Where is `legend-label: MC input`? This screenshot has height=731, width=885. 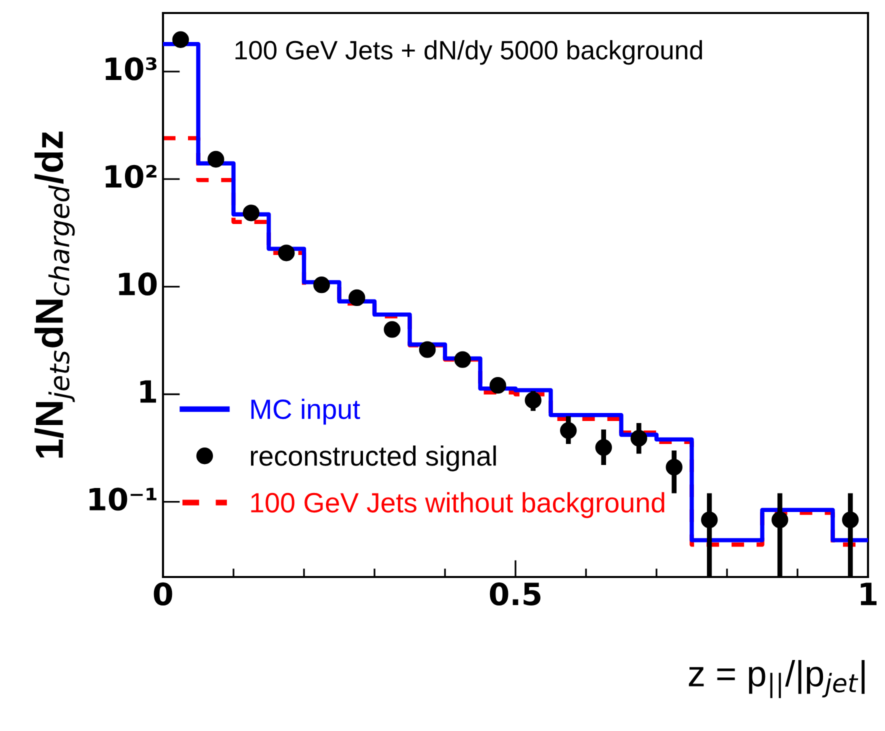 legend-label: MC input is located at coordinates (305, 411).